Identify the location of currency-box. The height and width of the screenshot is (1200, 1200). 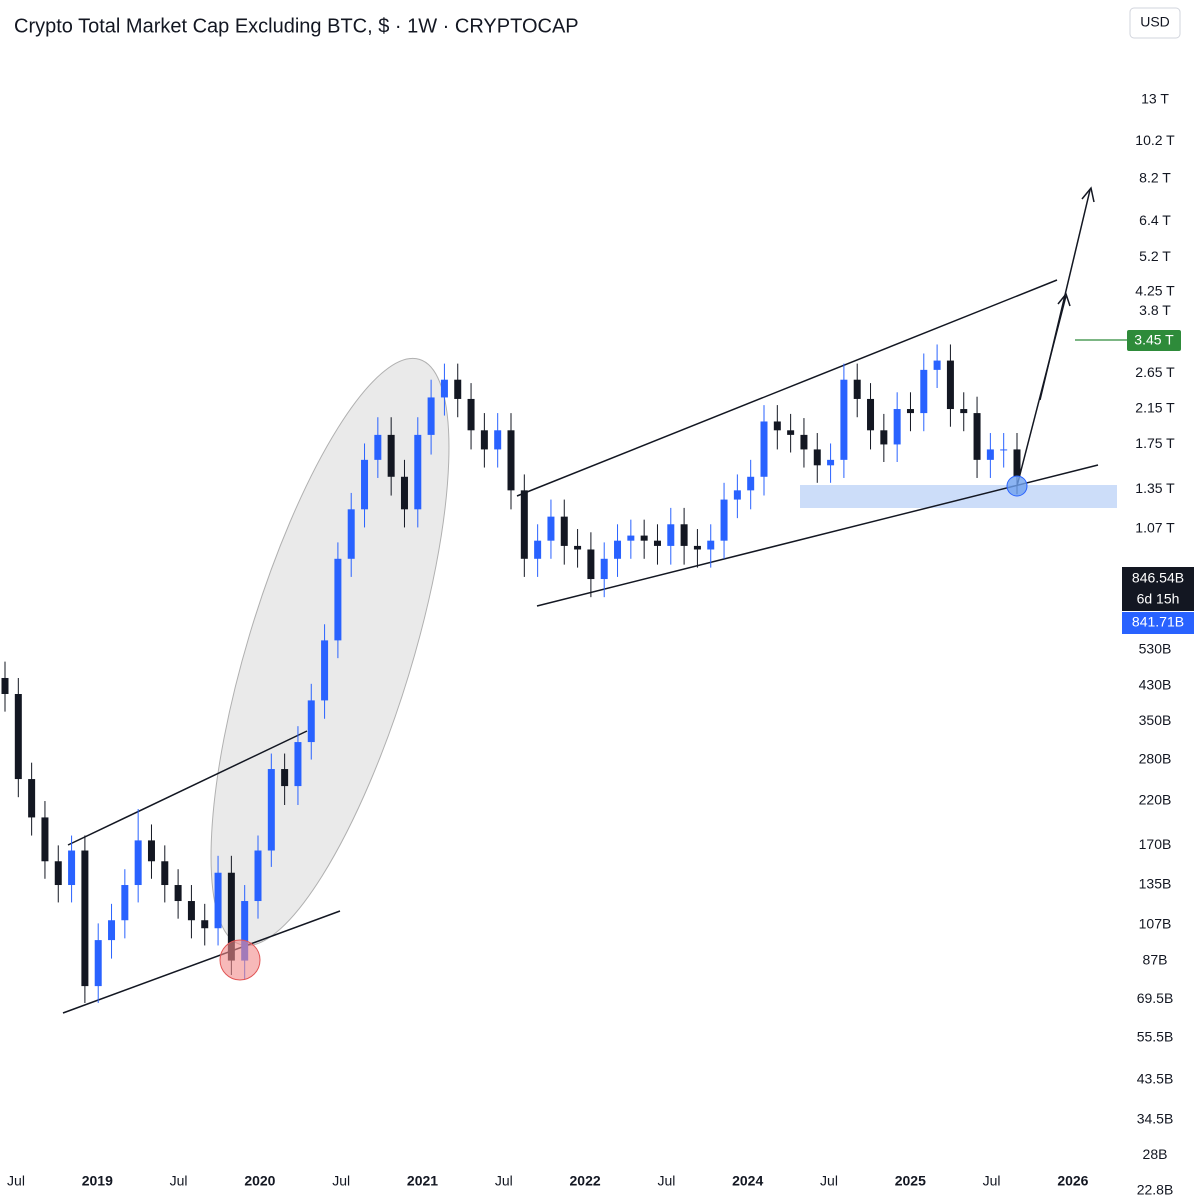
(1155, 23).